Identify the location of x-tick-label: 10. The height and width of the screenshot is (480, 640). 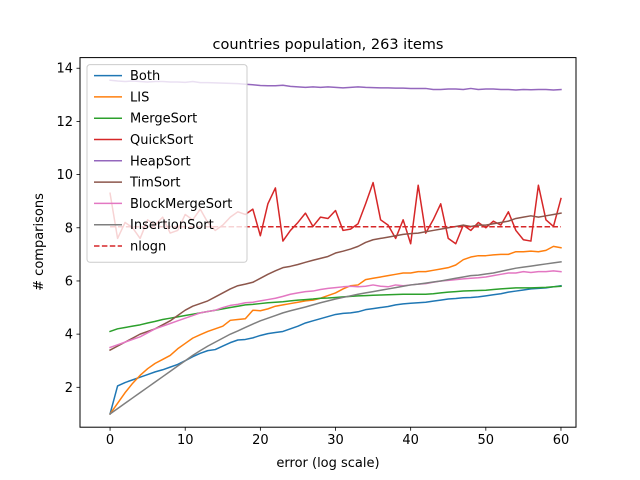
(185, 440).